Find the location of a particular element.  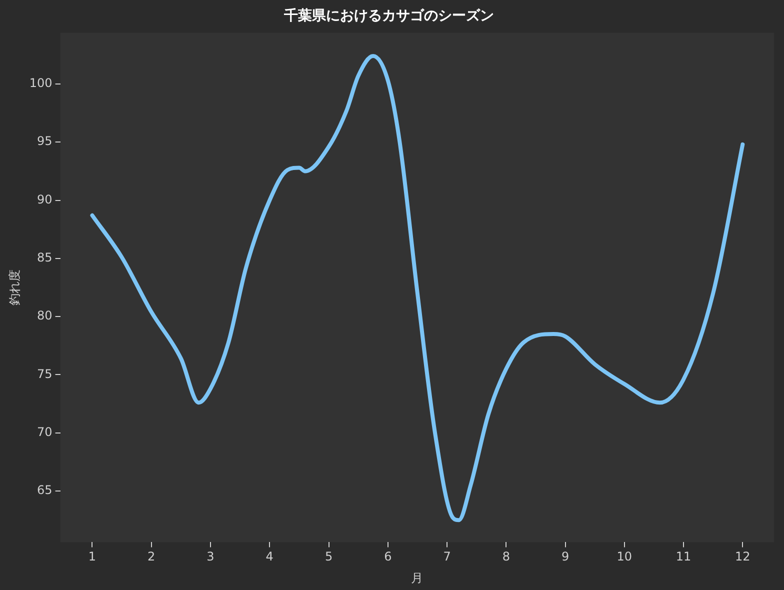

y-axis-title: 釣れ度 is located at coordinates (14, 288).